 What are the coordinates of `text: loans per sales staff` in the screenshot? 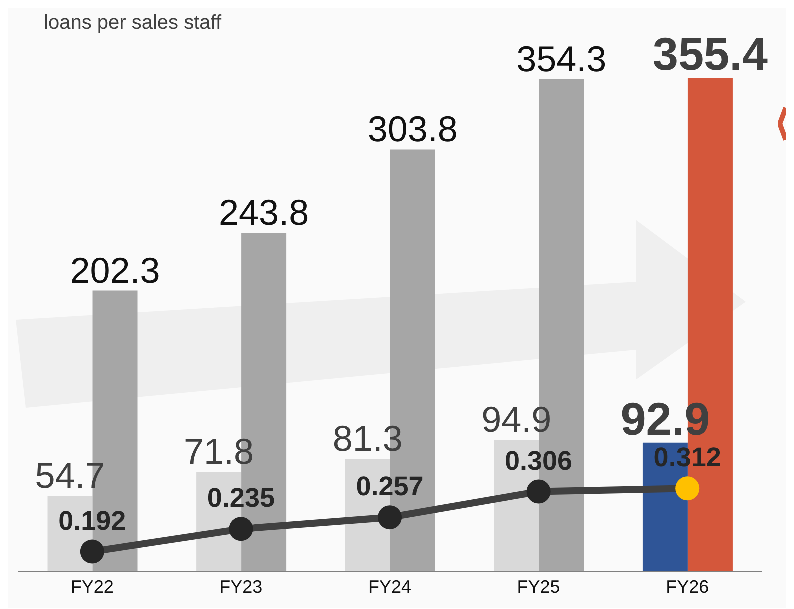 It's located at (133, 23).